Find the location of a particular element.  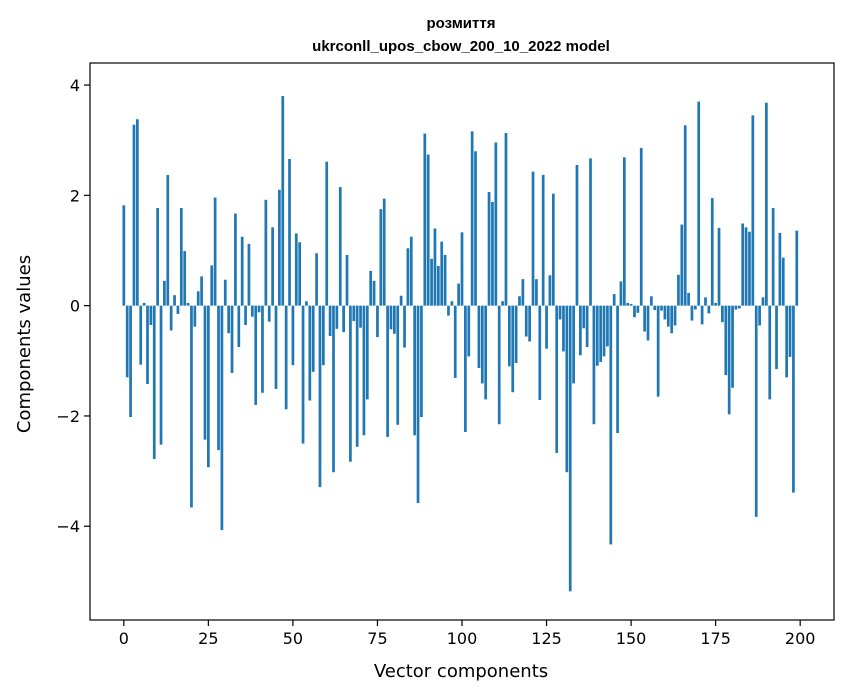

y-tick-label: 0 is located at coordinates (75, 306).